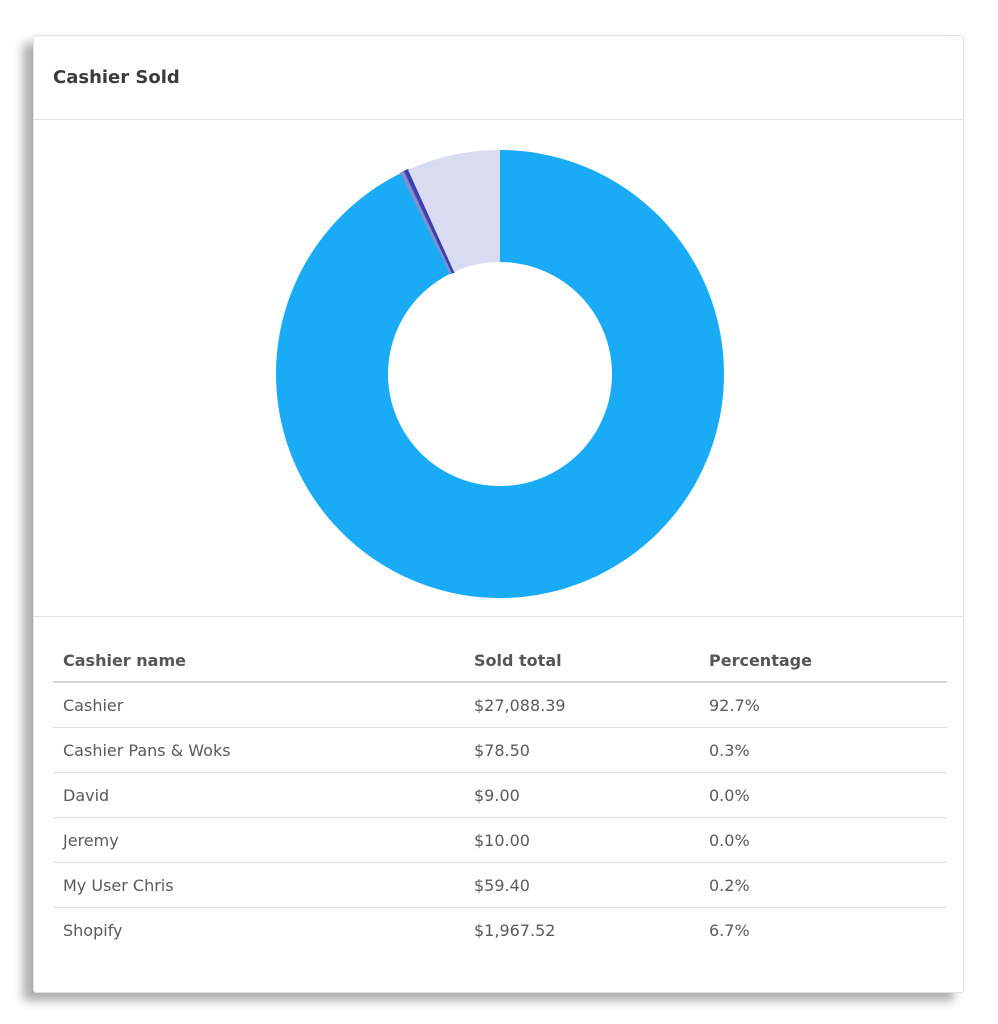 Image resolution: width=998 pixels, height=1024 pixels. I want to click on table-row: Cashier $27,088.39 92.7%, so click(500, 705).